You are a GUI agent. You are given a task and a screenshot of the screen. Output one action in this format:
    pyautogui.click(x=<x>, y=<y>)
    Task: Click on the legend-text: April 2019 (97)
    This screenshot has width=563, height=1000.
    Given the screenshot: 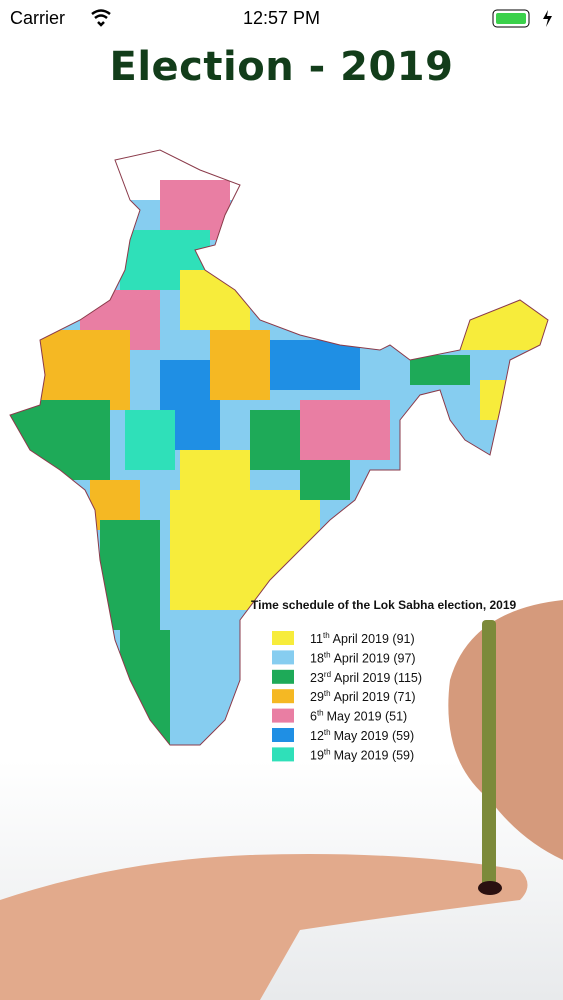 What is the action you would take?
    pyautogui.click(x=375, y=658)
    